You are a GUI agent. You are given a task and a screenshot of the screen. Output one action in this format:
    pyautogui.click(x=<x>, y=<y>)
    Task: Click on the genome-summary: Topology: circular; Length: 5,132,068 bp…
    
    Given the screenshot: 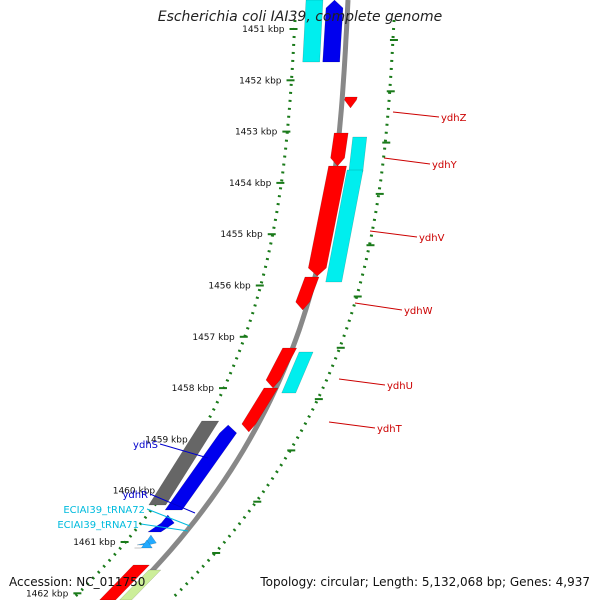 What is the action you would take?
    pyautogui.click(x=425, y=582)
    